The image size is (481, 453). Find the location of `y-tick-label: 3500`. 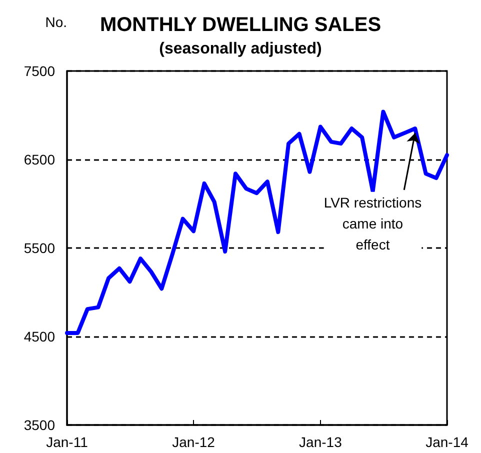

y-tick-label: 3500 is located at coordinates (40, 425).